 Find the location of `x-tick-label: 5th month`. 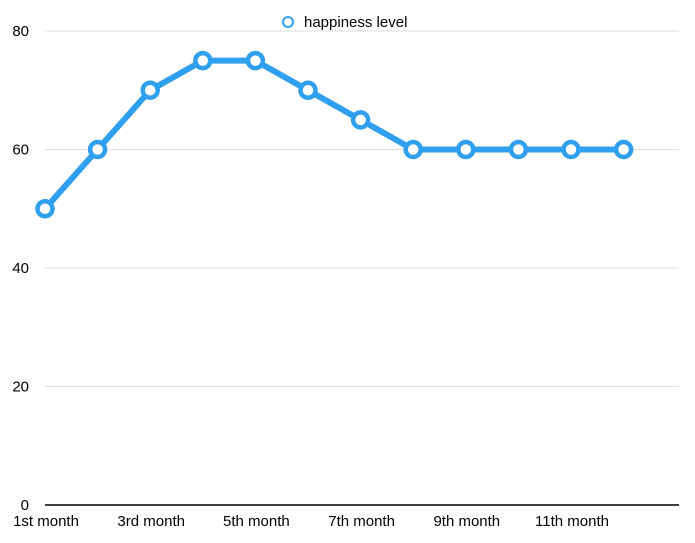

x-tick-label: 5th month is located at coordinates (256, 521).